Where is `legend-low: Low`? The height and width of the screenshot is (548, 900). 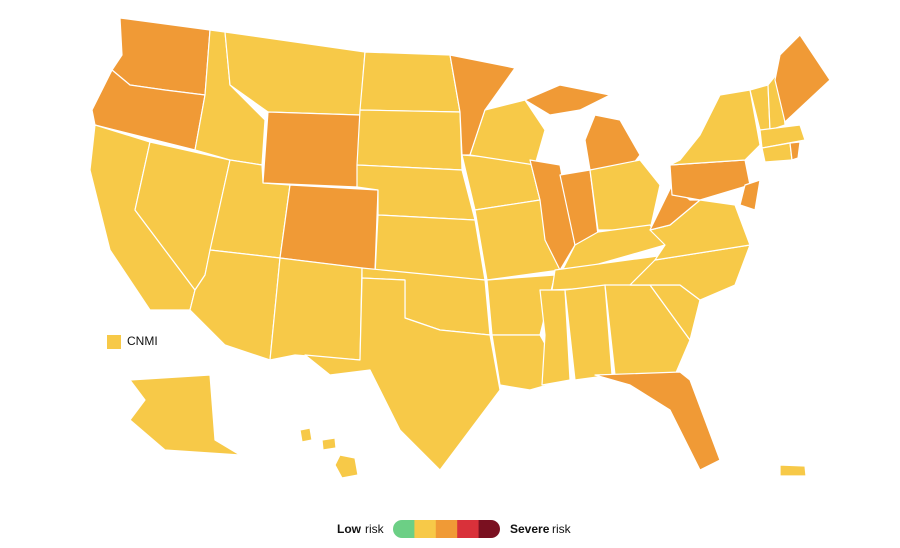 legend-low: Low is located at coordinates (349, 529).